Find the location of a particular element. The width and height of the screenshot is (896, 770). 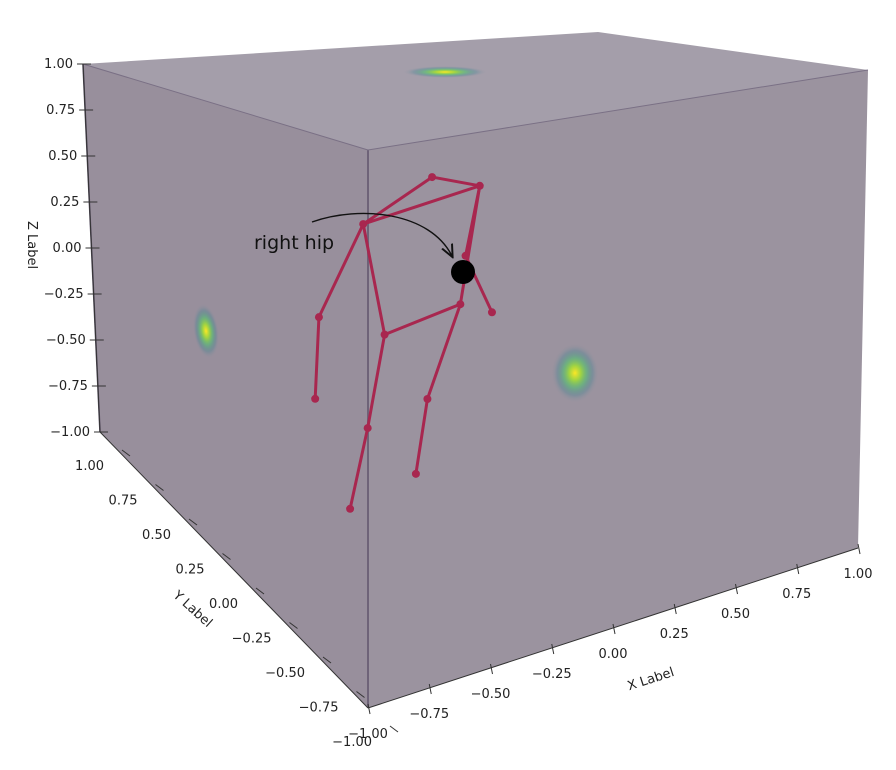

z-tick-label: −0.25 is located at coordinates (64, 294).